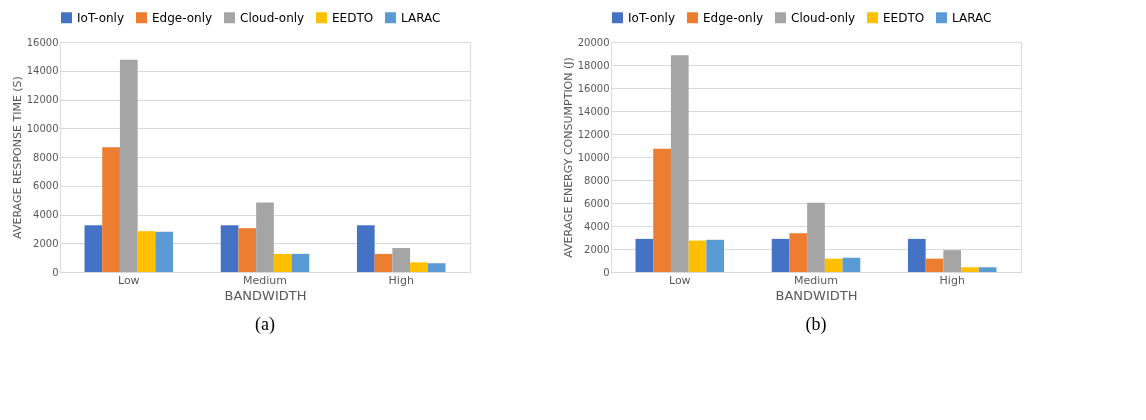 This screenshot has width=1146, height=420. What do you see at coordinates (816, 324) in the screenshot?
I see `text: (b)` at bounding box center [816, 324].